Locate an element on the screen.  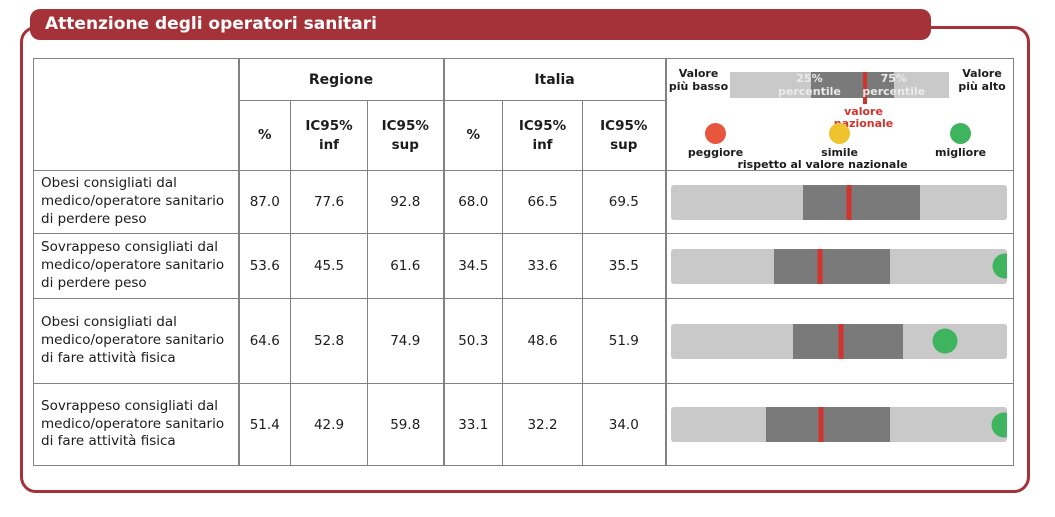
cell-regione-ic95-inf: 45.5 is located at coordinates (329, 266).